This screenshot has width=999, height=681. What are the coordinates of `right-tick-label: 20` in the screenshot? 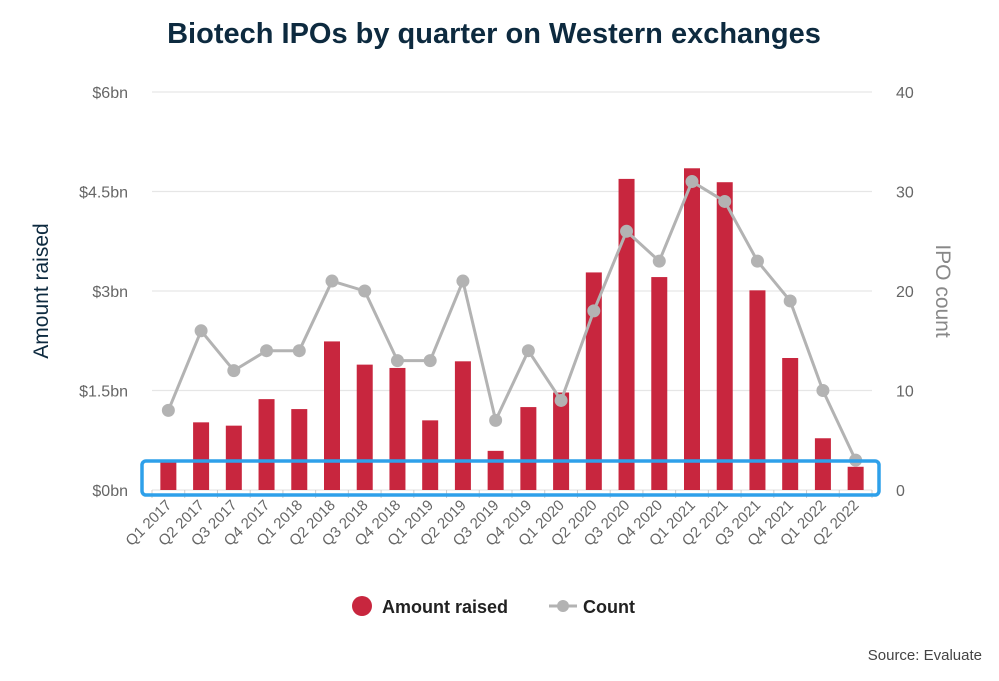 It's located at (905, 292).